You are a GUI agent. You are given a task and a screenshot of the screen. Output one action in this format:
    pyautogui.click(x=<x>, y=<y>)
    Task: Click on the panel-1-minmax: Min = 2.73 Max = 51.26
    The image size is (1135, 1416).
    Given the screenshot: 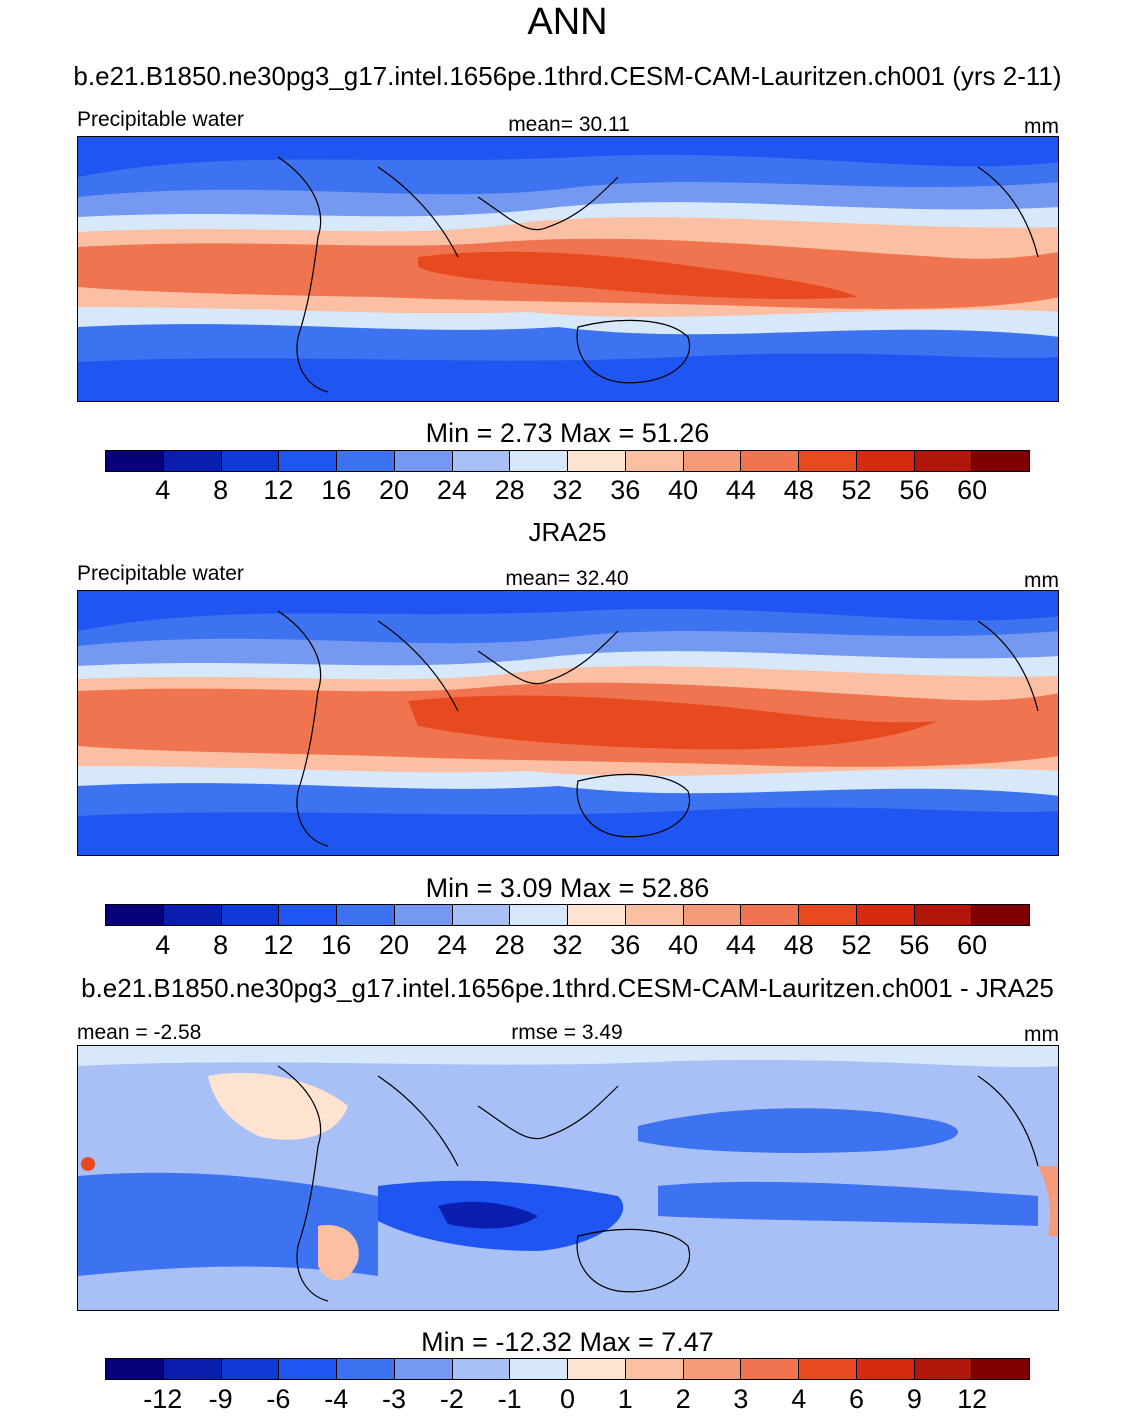 What is the action you would take?
    pyautogui.click(x=567, y=433)
    